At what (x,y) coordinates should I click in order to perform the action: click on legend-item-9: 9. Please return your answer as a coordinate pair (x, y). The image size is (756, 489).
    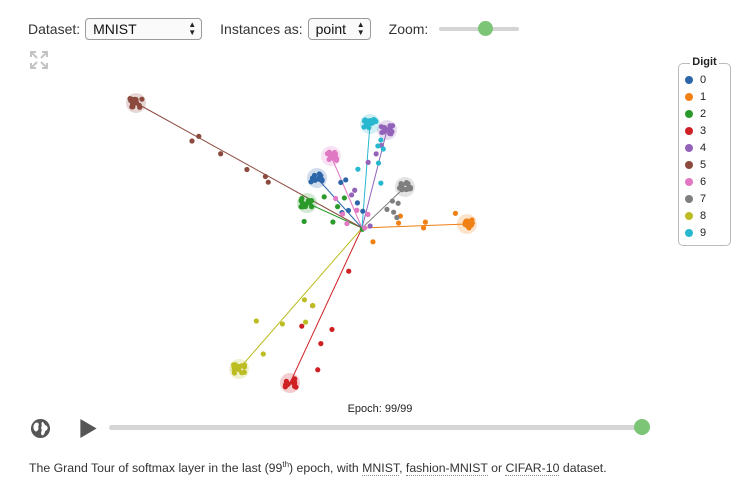
    Looking at the image, I should click on (695, 232).